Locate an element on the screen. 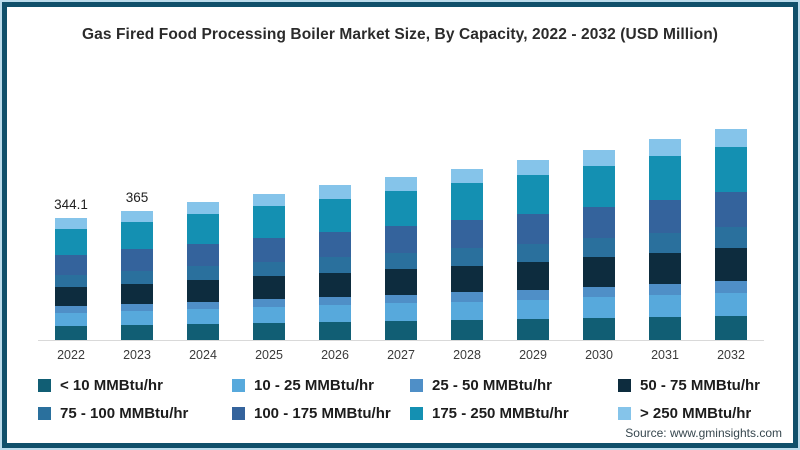 The height and width of the screenshot is (450, 800). x-axis-label: 2022 is located at coordinates (71, 355).